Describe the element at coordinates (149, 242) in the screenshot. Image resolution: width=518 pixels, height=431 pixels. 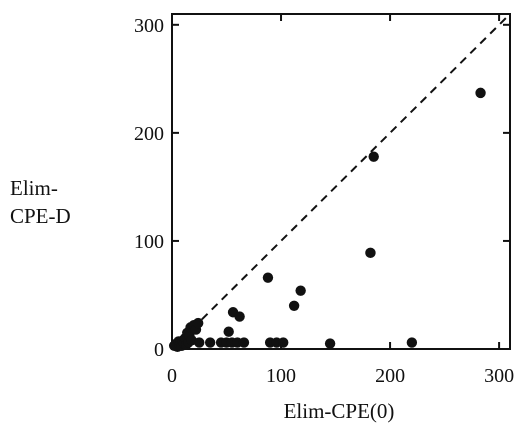
I see `y-tick-label: 100` at that location.